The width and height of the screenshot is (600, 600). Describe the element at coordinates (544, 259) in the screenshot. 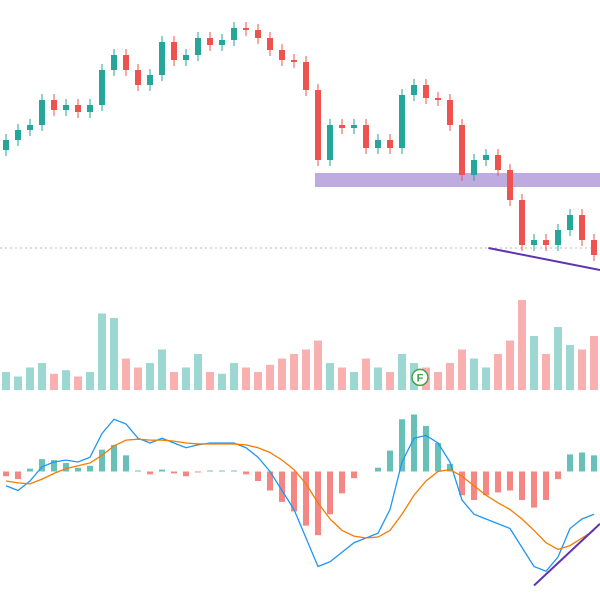

I see `trendline` at that location.